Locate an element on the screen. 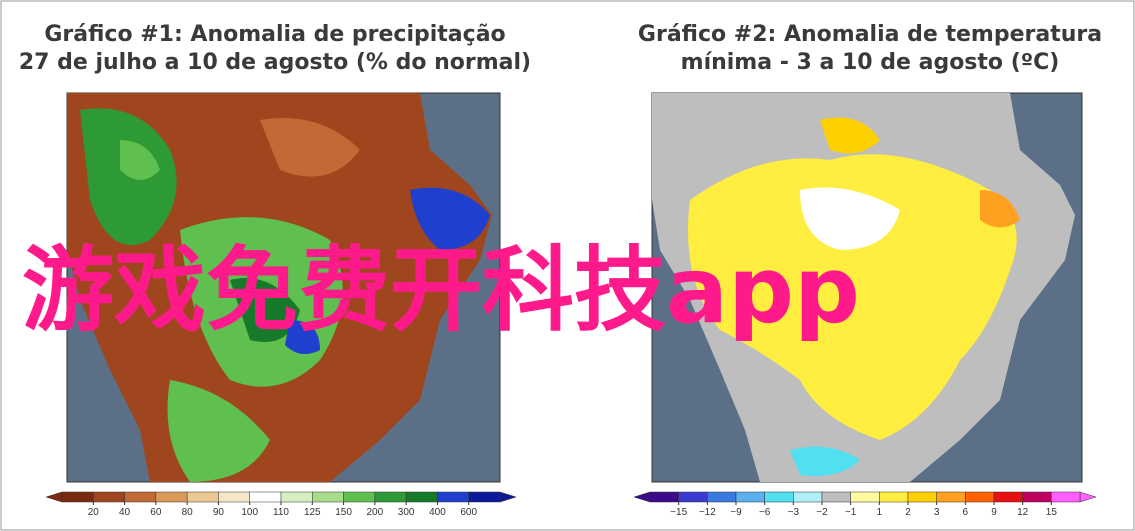 This screenshot has height=531, width=1135. colorbar: 20 40 60 80 90 100 110 125 150 200 300 400 600 is located at coordinates (281, 504).